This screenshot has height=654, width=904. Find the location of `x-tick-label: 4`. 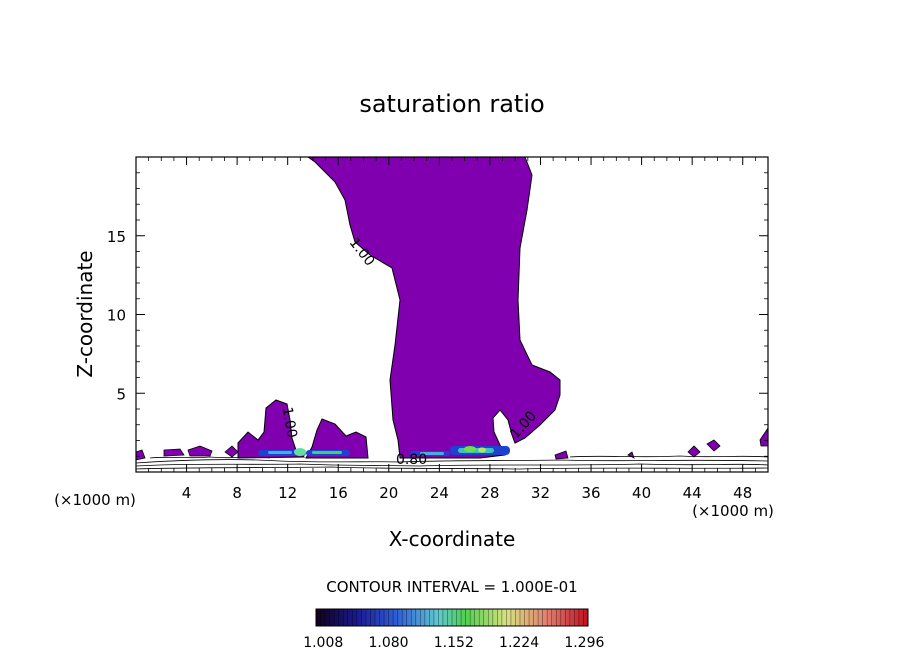

x-tick-label: 4 is located at coordinates (187, 493).